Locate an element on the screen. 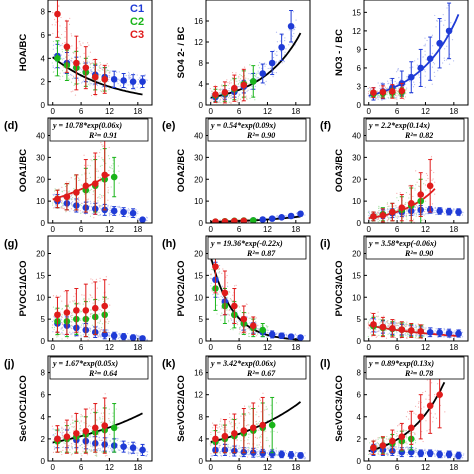 The width and height of the screenshot is (474, 474). y-tick-label: 0 is located at coordinates (201, 223).